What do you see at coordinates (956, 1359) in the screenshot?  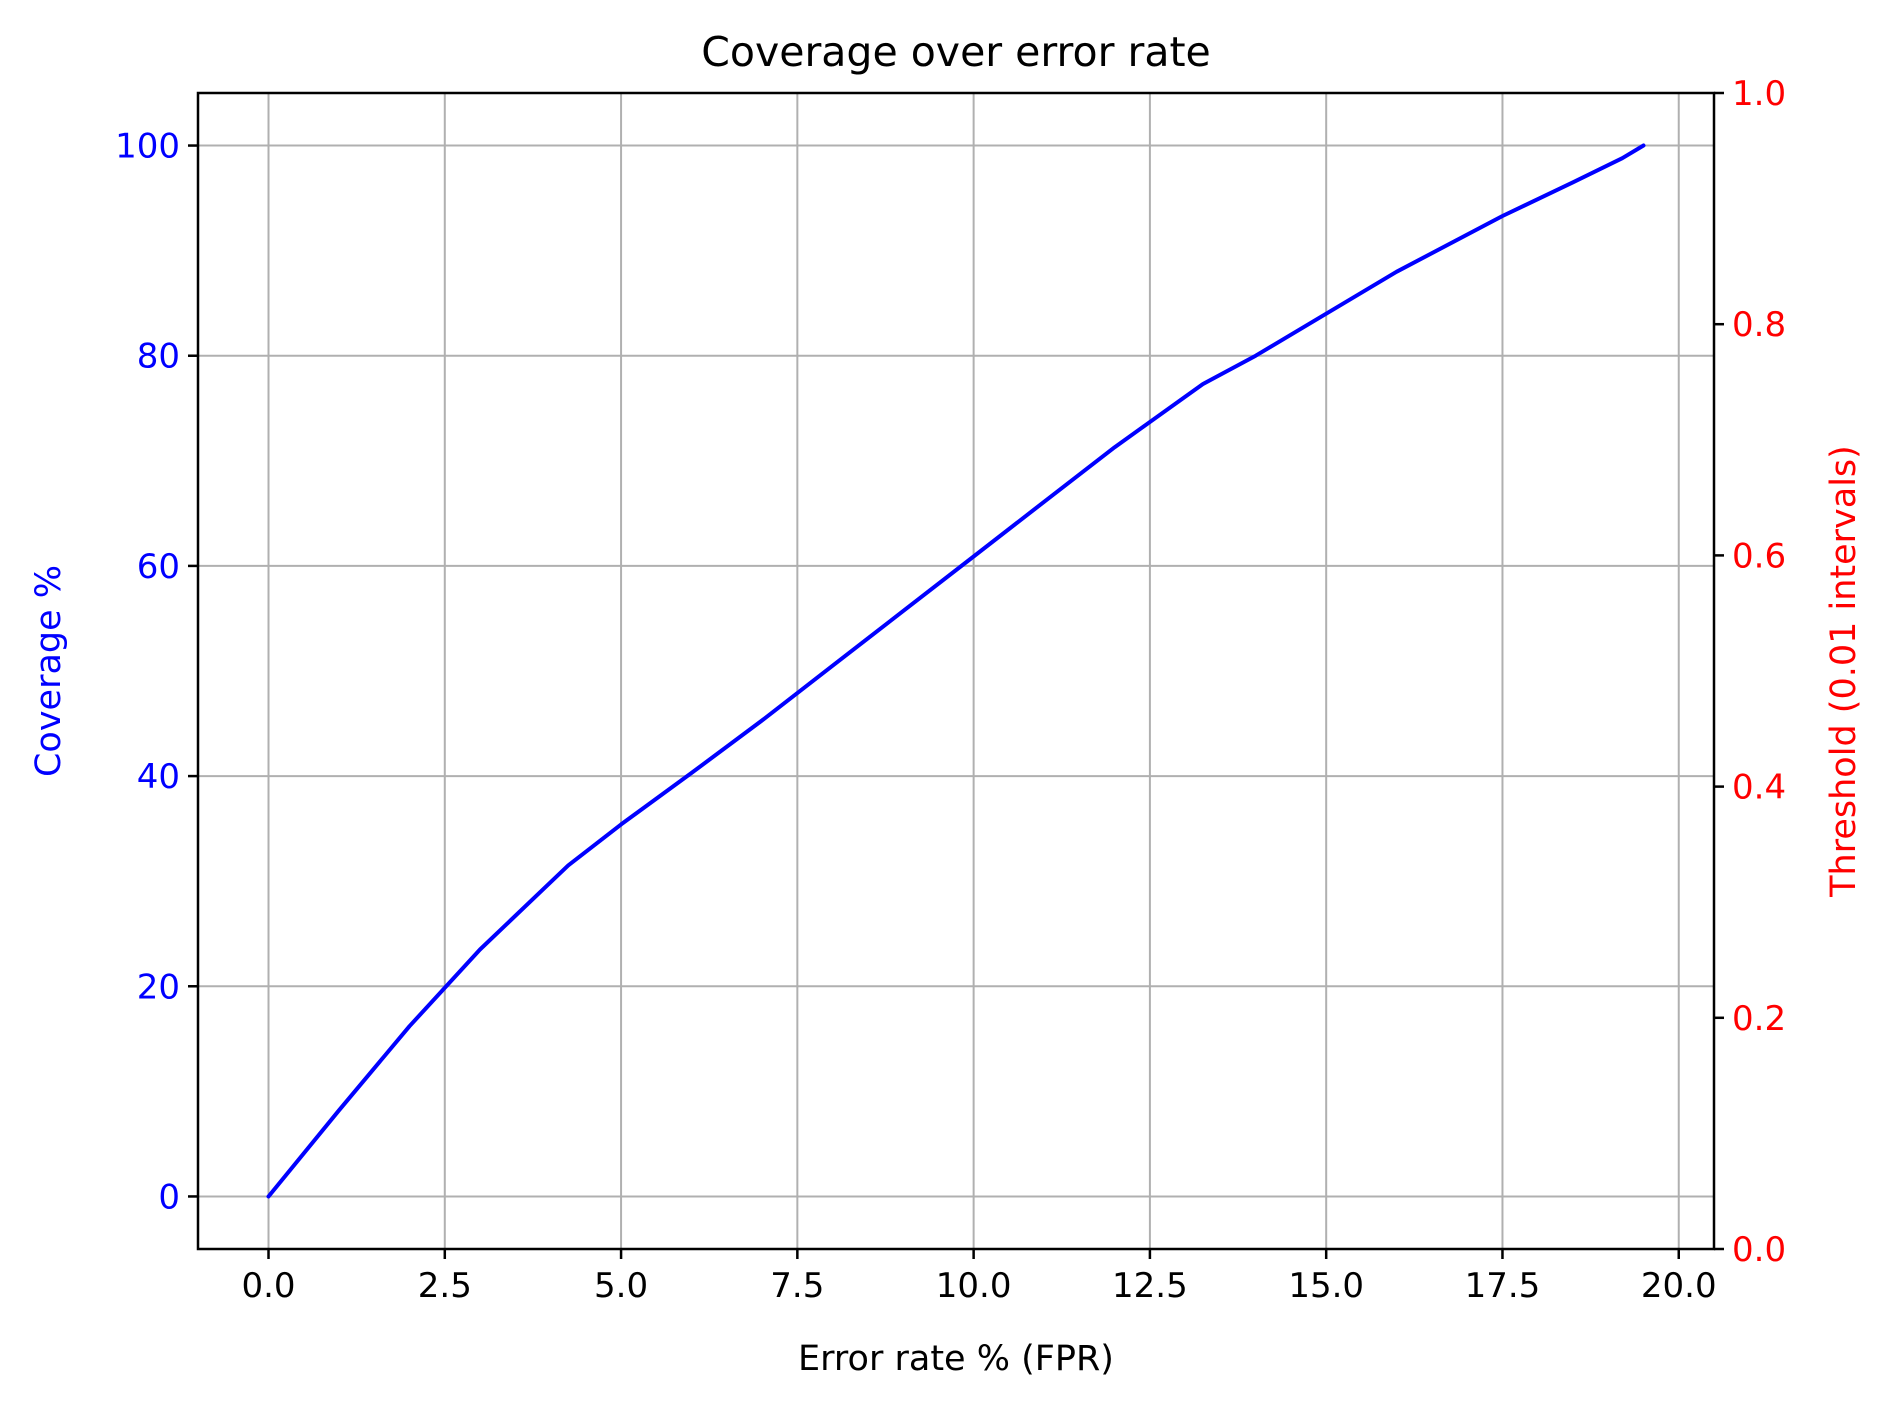 I see `x-axis-label: Error rate % (FPR)` at bounding box center [956, 1359].